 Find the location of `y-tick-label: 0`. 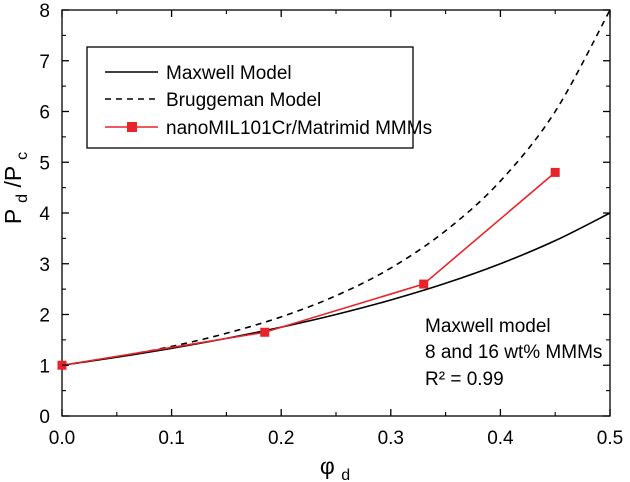

y-tick-label: 0 is located at coordinates (44, 417).